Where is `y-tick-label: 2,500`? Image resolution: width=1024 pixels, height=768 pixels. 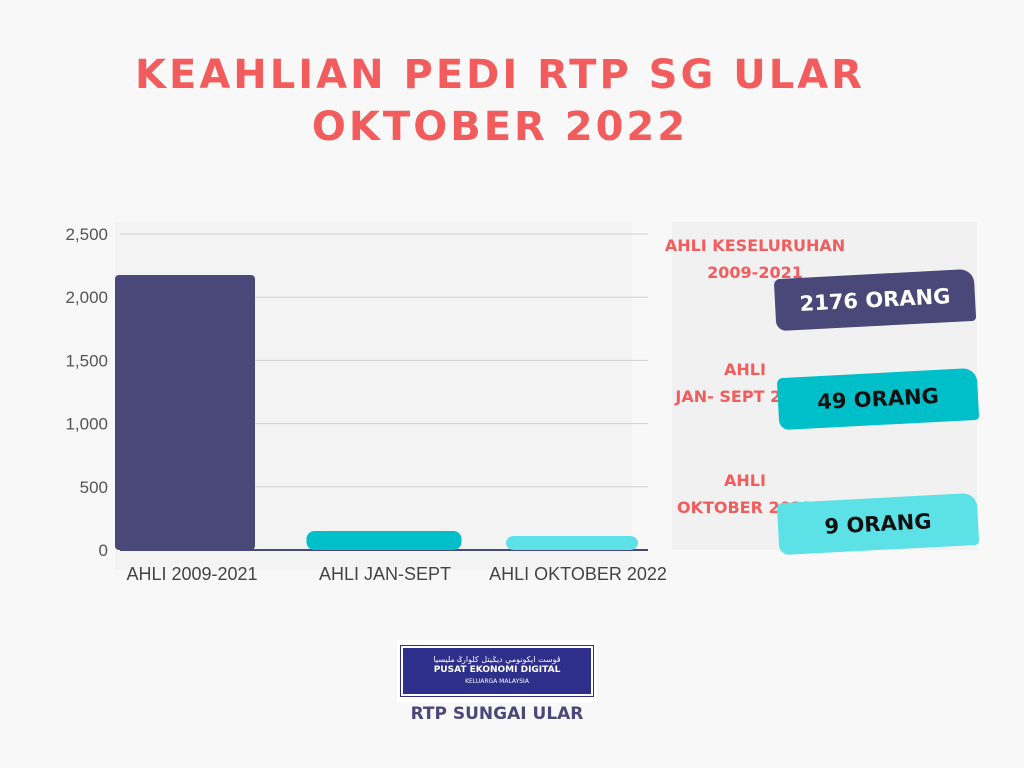
y-tick-label: 2,500 is located at coordinates (86, 234).